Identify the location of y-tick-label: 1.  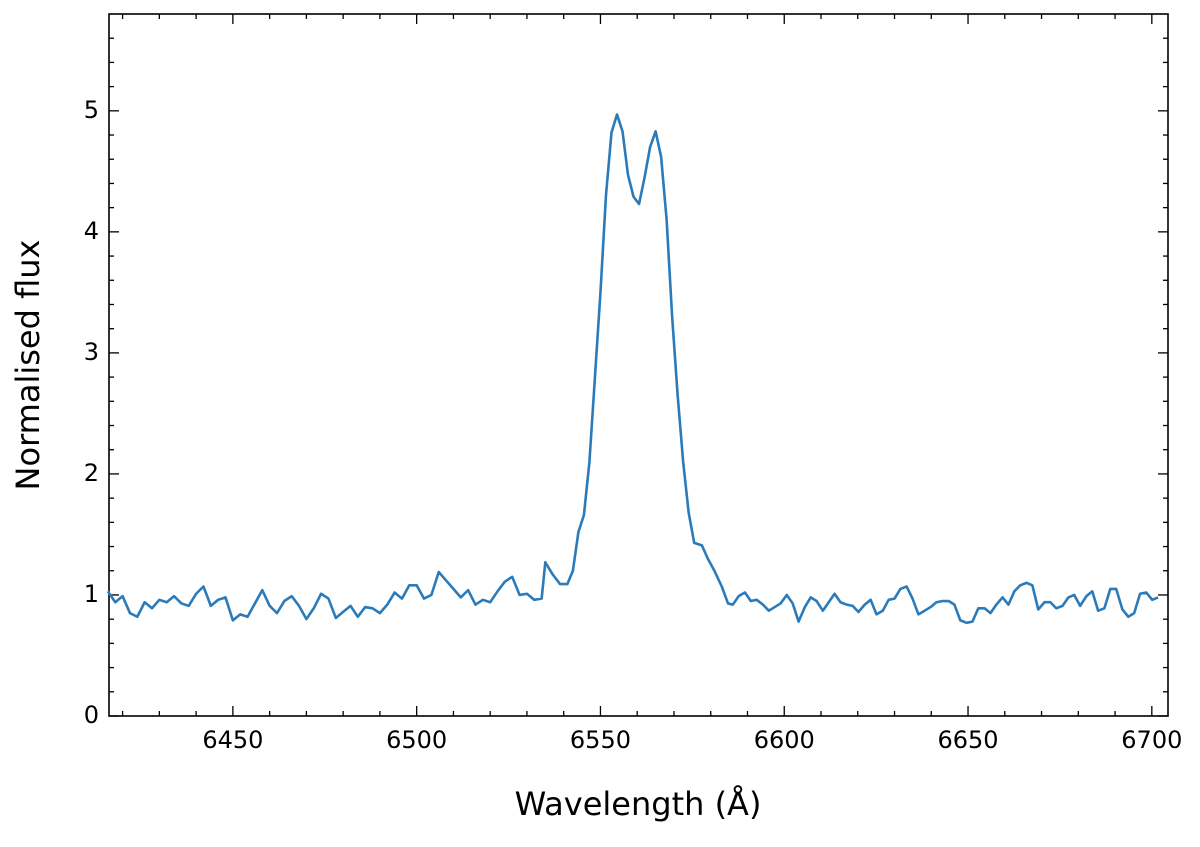
(91, 594).